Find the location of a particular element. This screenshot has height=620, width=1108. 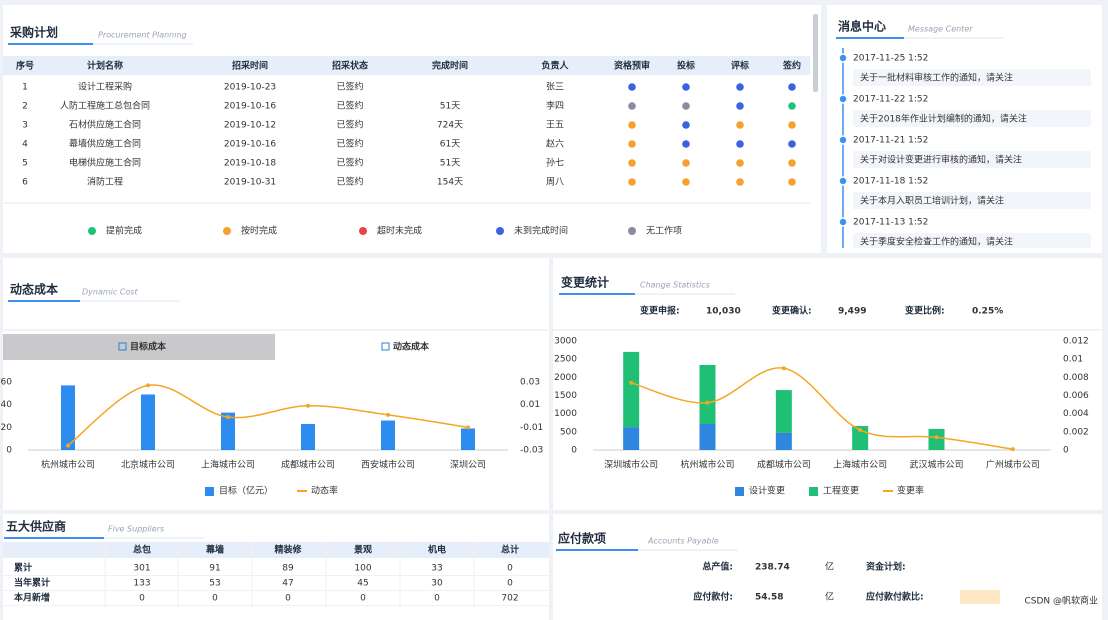

y2-tick-label: -0.01 is located at coordinates (531, 428).